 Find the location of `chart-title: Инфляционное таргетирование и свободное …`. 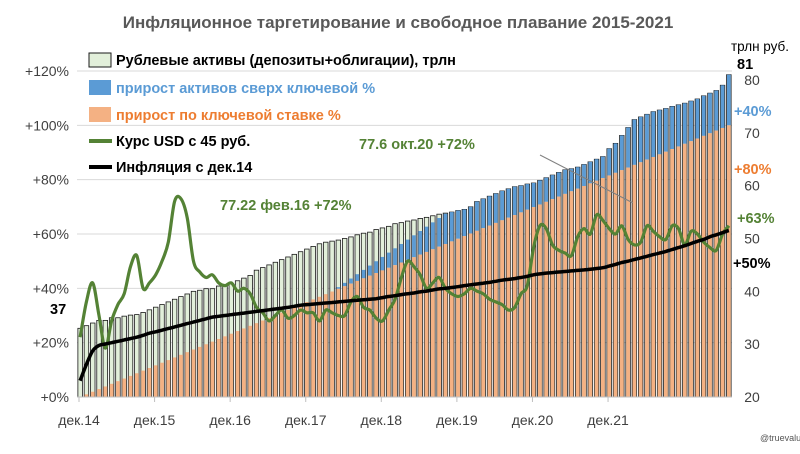

chart-title: Инфляционное таргетирование и свободное … is located at coordinates (398, 22).